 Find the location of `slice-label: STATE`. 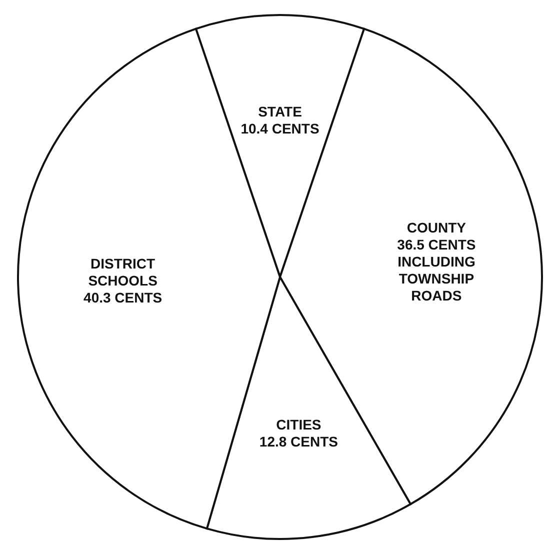

slice-label: STATE is located at coordinates (280, 111).